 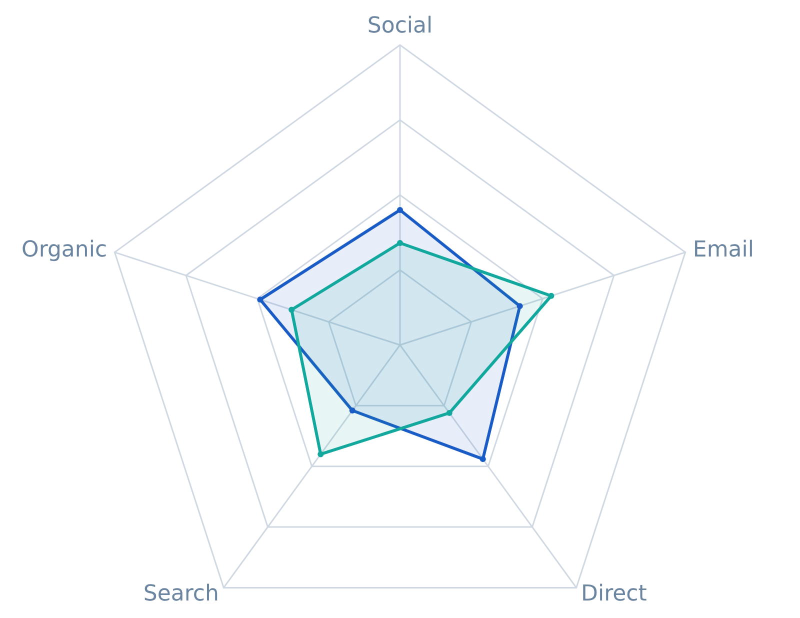 I want to click on spoke-label: Email, so click(x=723, y=249).